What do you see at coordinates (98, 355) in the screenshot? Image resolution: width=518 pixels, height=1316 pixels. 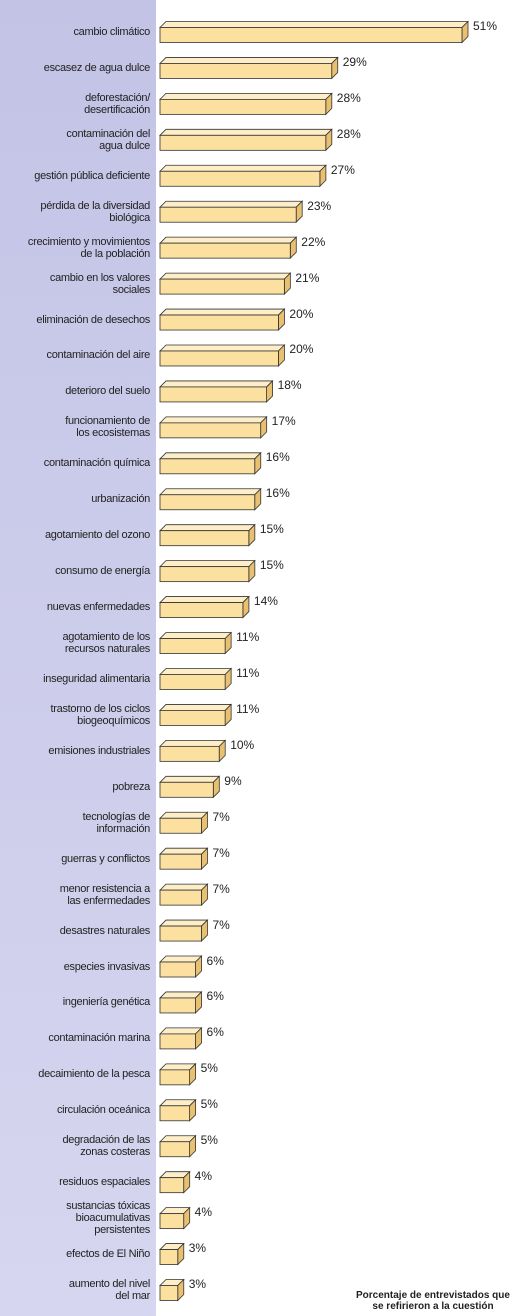 I see `category-label: contaminación del aire` at bounding box center [98, 355].